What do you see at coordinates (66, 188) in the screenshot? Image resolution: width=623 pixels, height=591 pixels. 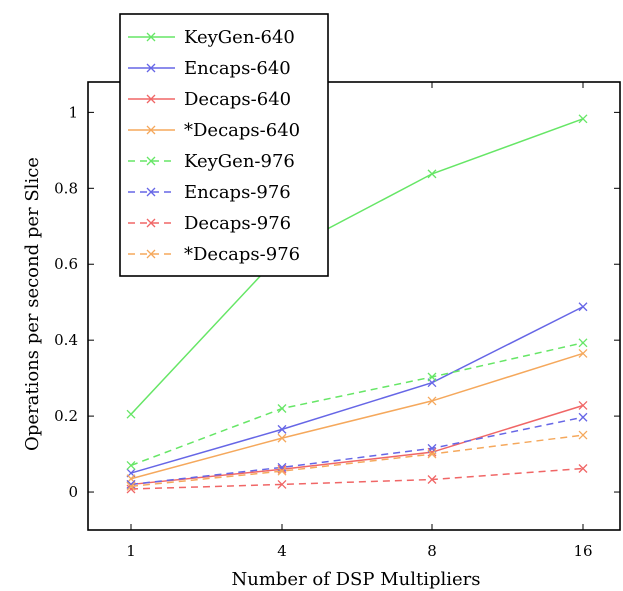 I see `y-tick-label: 0.8` at bounding box center [66, 188].